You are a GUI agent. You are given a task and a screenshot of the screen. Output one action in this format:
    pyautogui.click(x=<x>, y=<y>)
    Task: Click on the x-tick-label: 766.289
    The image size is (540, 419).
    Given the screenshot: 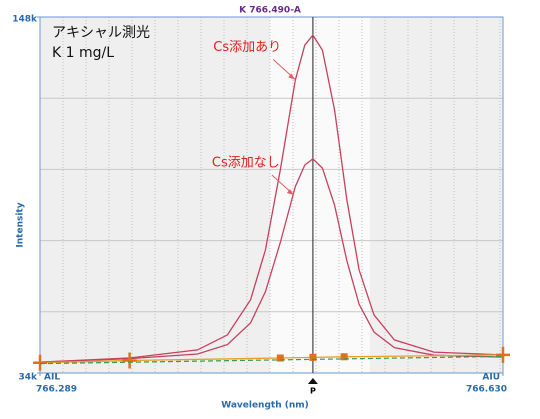 What is the action you would take?
    pyautogui.click(x=56, y=390)
    